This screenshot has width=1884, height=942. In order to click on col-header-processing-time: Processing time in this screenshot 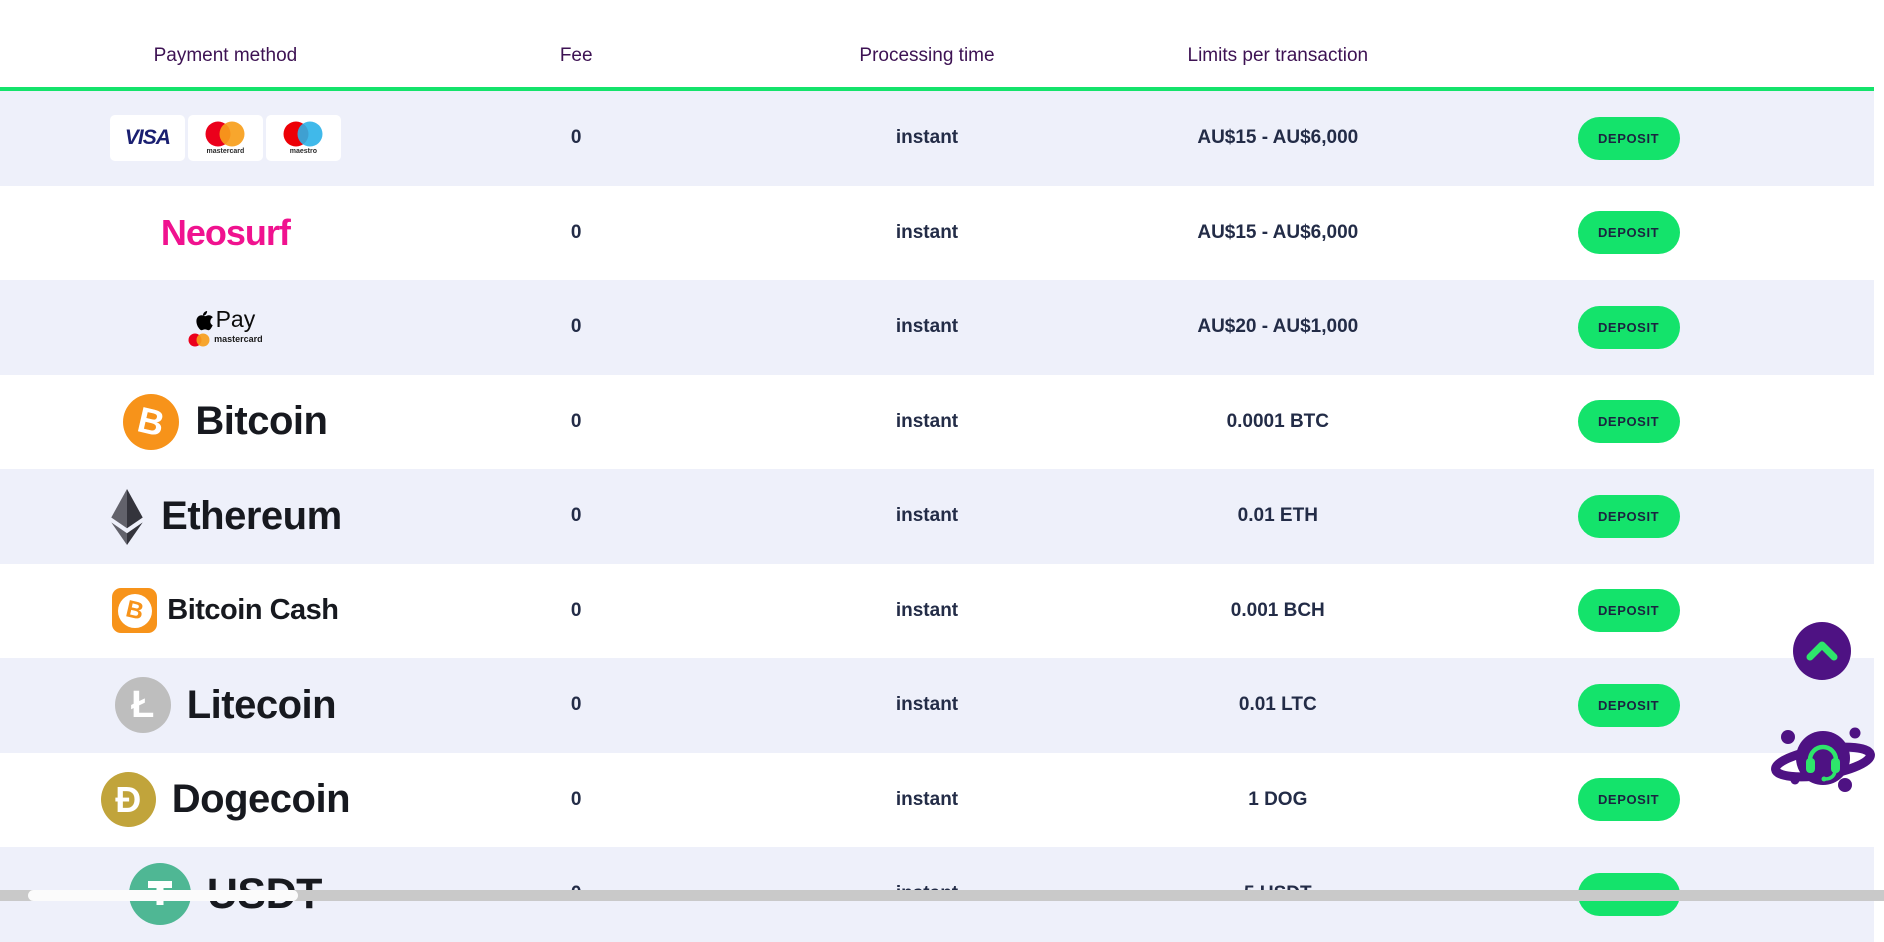, I will do `click(927, 55)`.